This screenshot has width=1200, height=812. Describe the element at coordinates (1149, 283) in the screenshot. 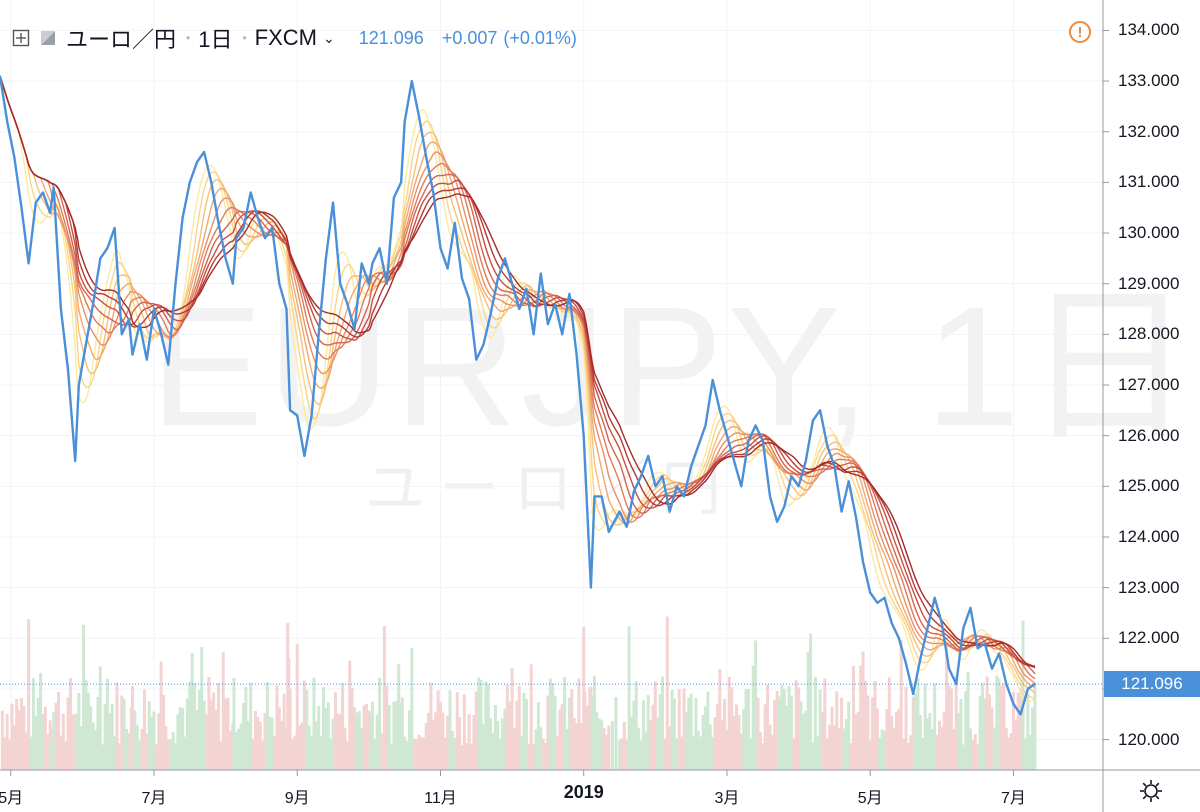

I see `y-tick-label: 129.000` at that location.